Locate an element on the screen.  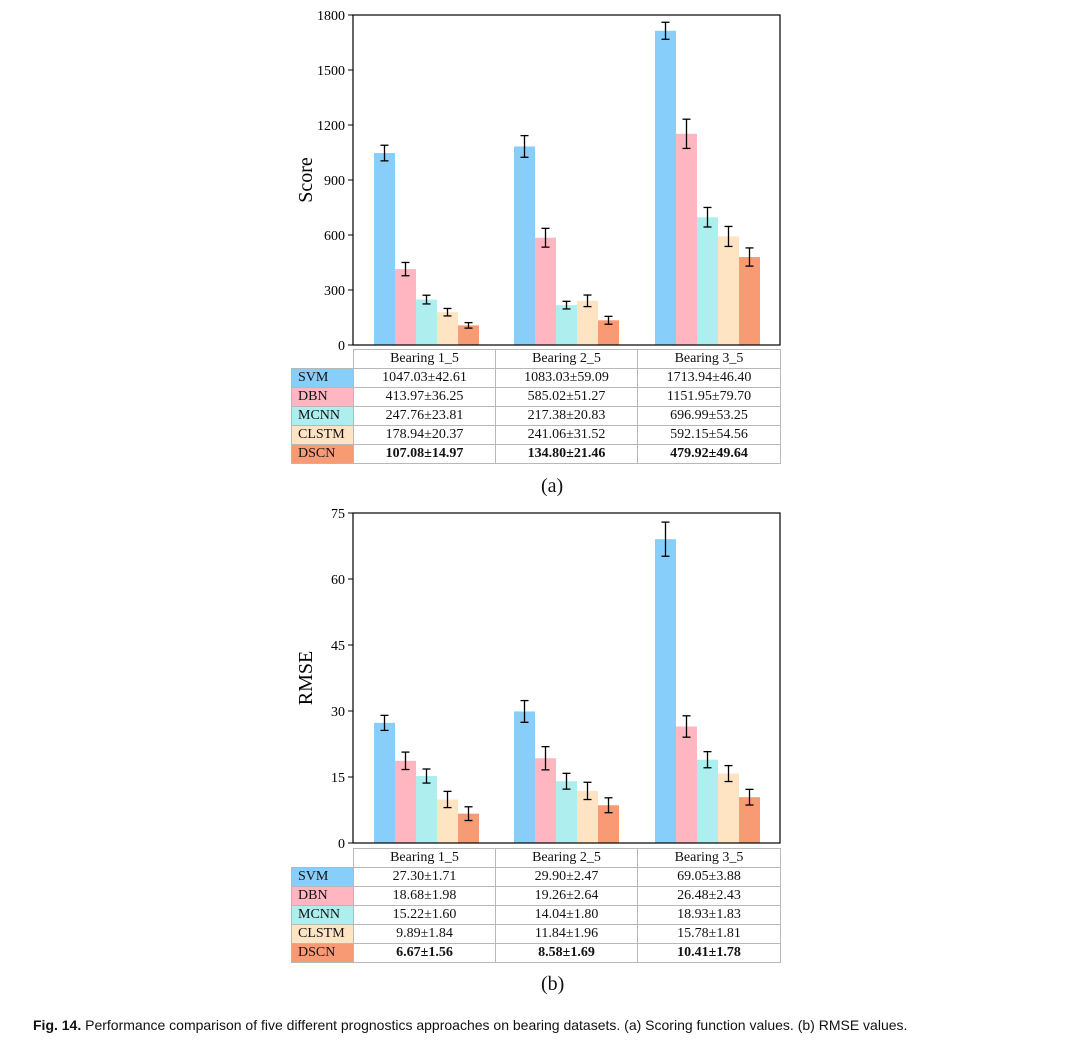
y-tick-label: 600 is located at coordinates (334, 236).